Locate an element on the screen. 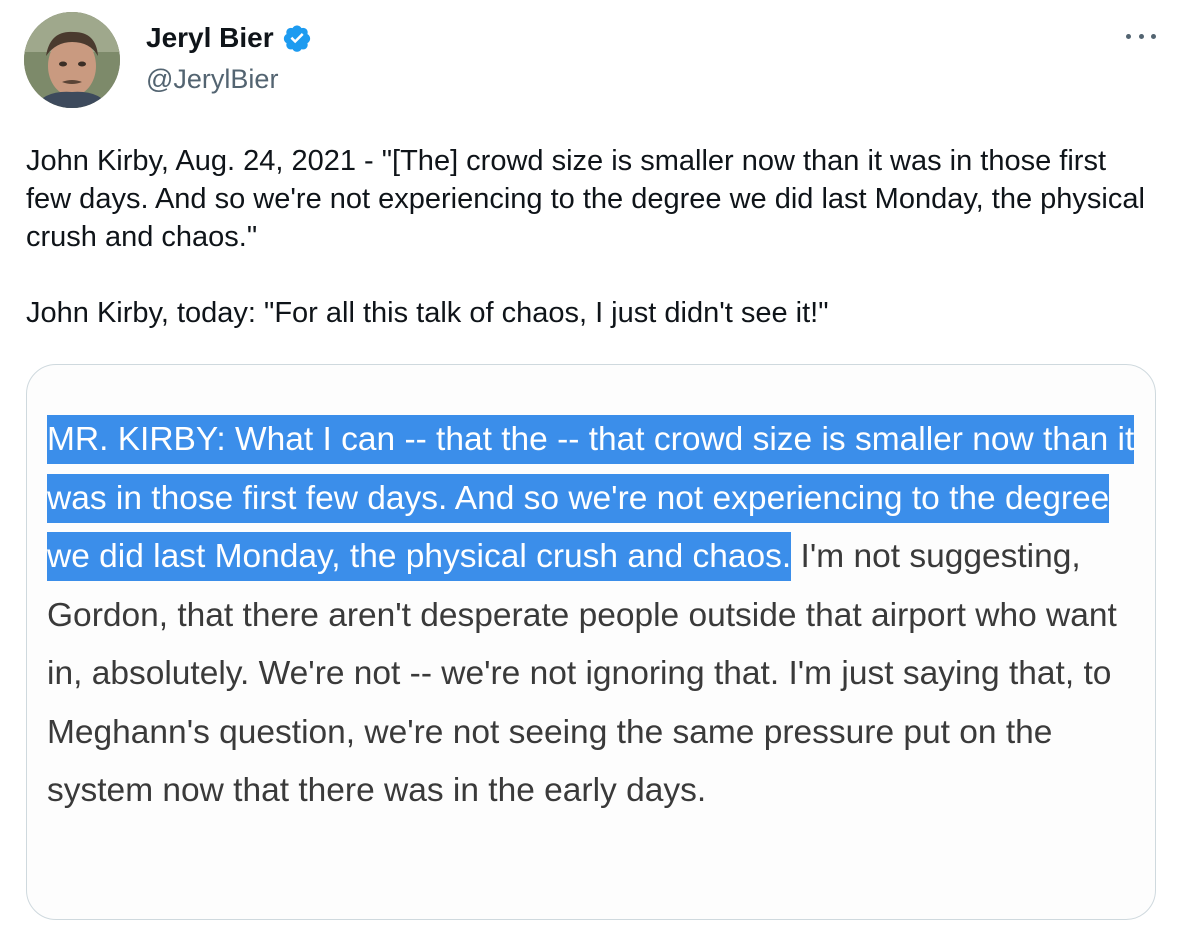 This screenshot has width=1182, height=940. avatar is located at coordinates (72, 60).